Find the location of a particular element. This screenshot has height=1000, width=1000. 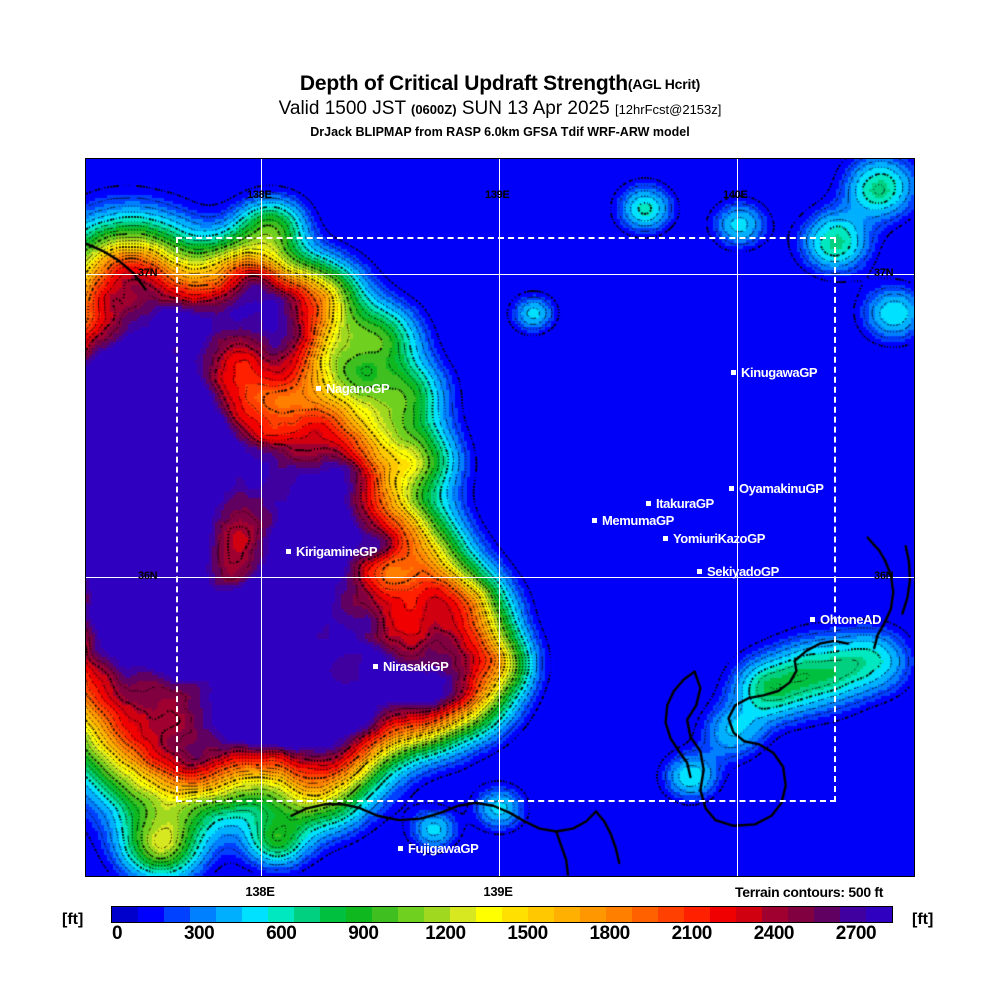

parallel-label-left-36N: 36N is located at coordinates (148, 576).